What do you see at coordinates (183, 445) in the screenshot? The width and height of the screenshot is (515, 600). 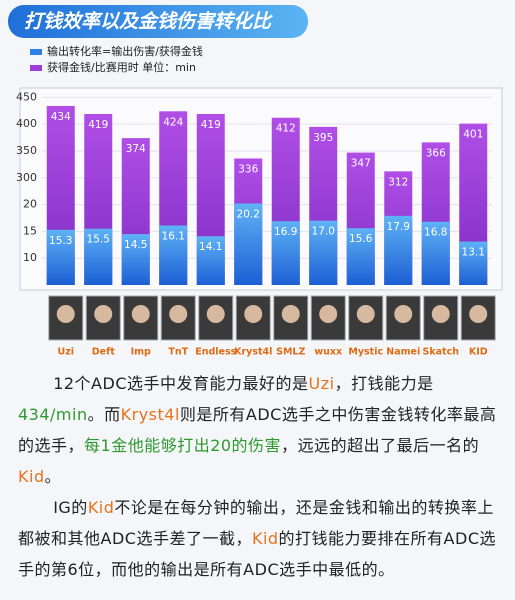 I see `highlight: 每1金他能够打出20的伤害` at bounding box center [183, 445].